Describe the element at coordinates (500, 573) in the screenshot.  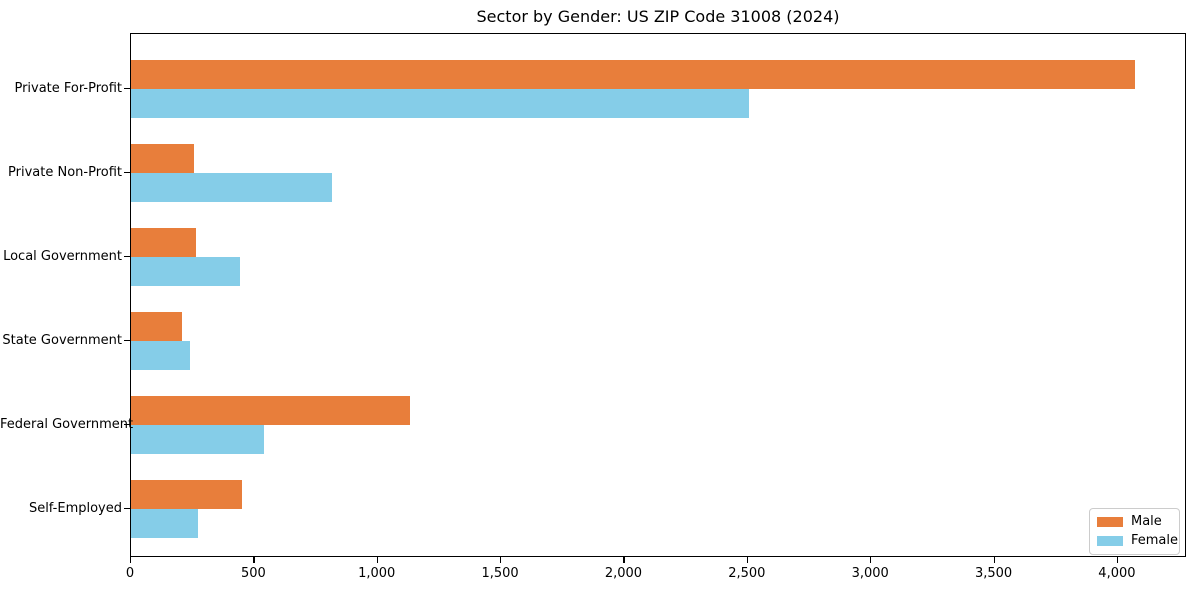
I see `x-tick-label: 1,500` at that location.